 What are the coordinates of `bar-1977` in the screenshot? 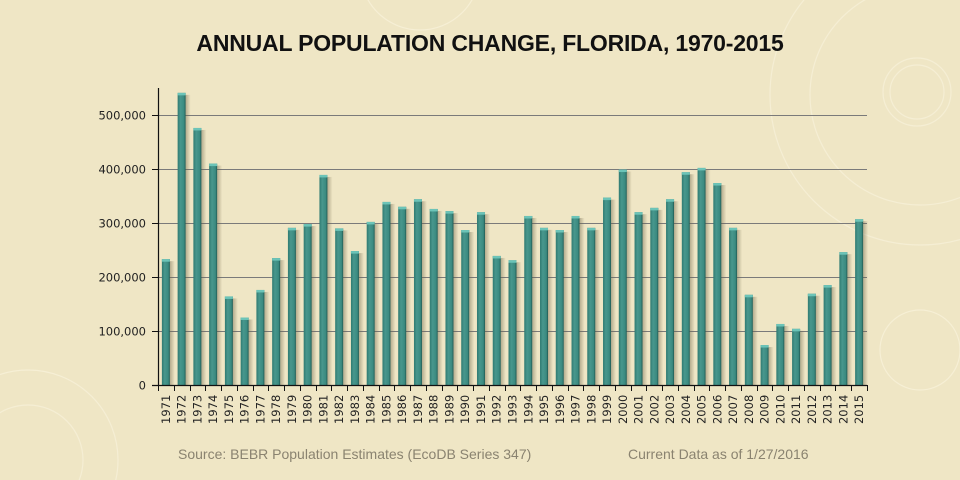 It's located at (263, 337).